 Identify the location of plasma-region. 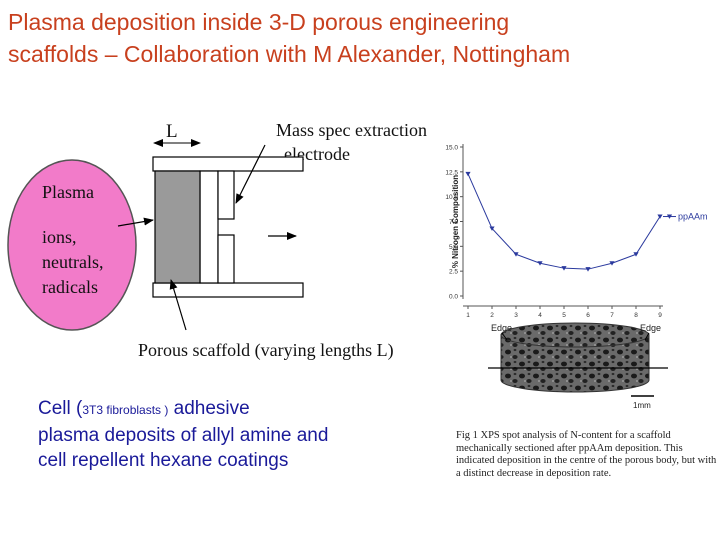
(72, 245).